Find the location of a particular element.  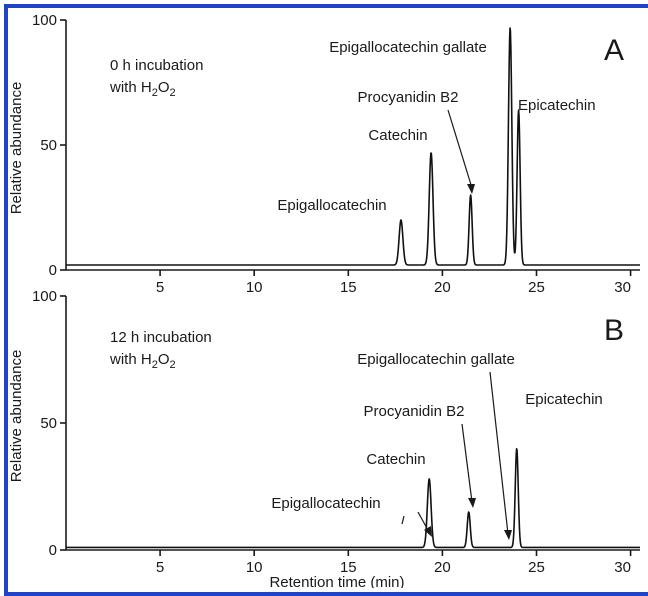

panel-a-note-with-h: with H is located at coordinates (130, 87).